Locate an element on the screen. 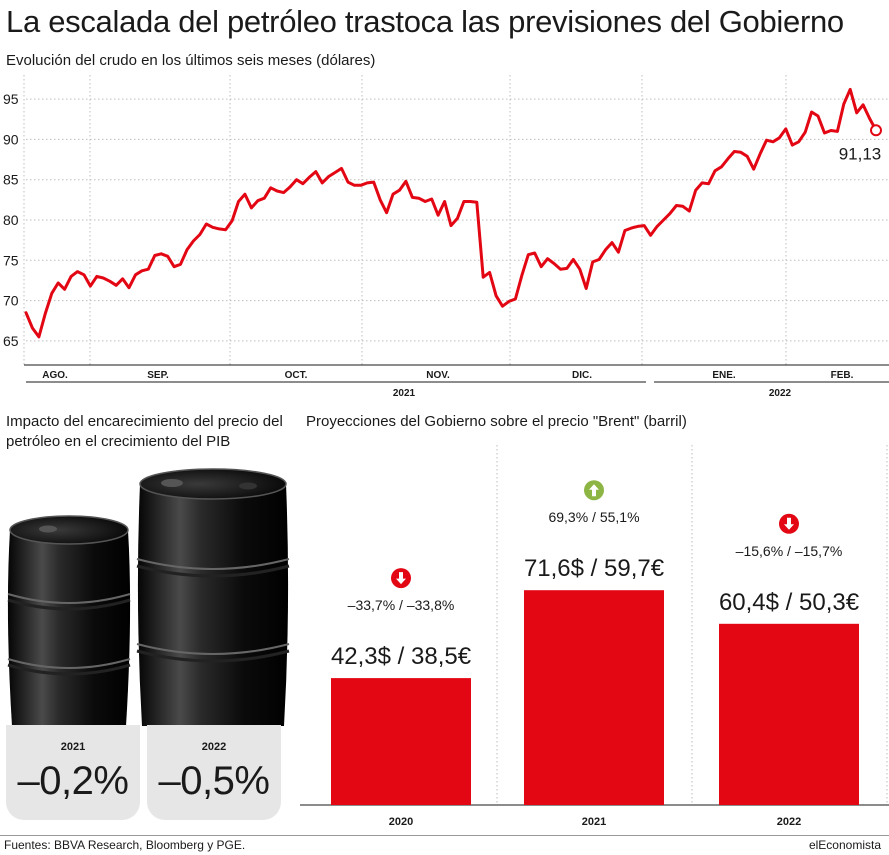 The image size is (889, 855). impact-value: –0,2% is located at coordinates (73, 781).